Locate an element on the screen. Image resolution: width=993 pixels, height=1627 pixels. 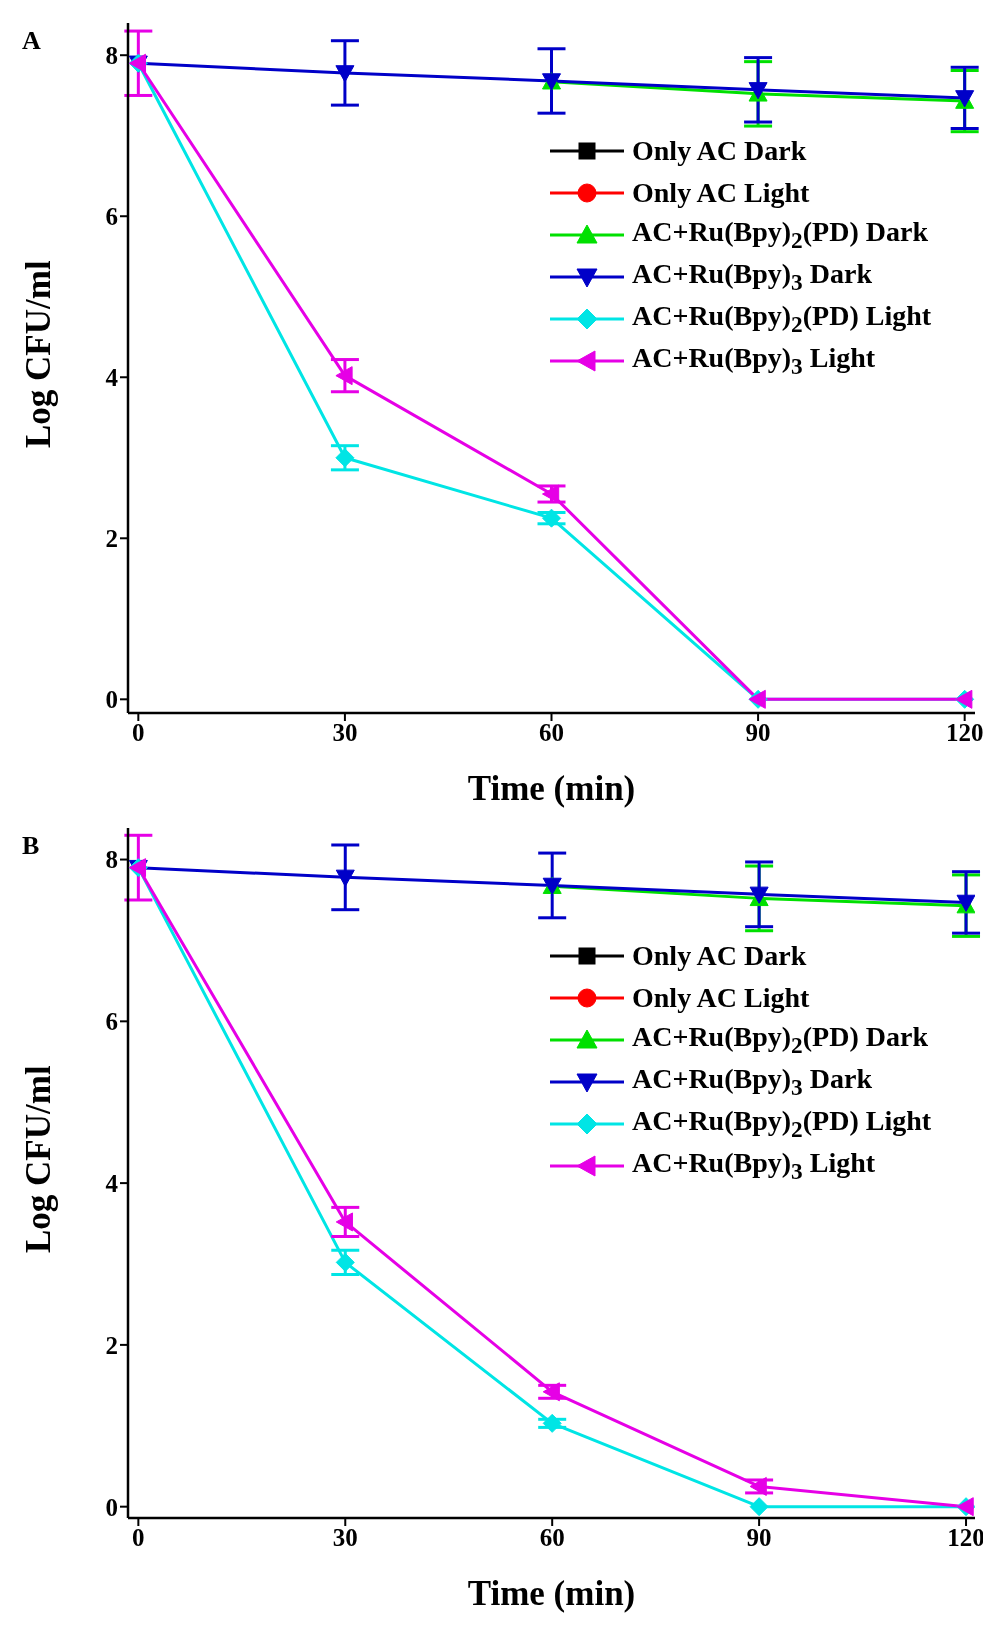
text: B is located at coordinates (31, 846).